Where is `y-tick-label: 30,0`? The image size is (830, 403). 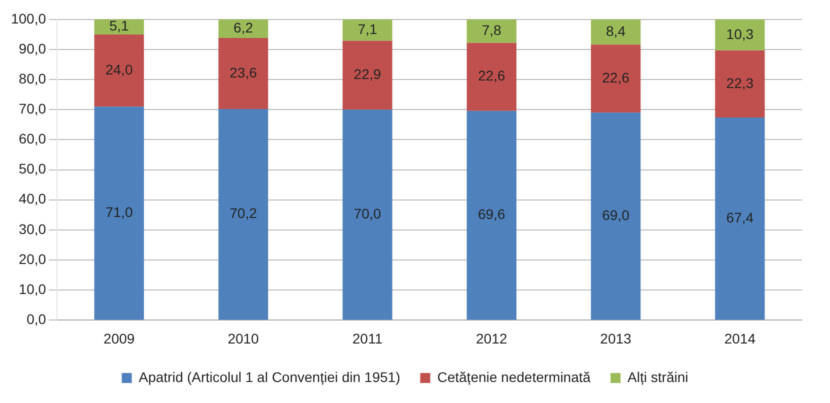 y-tick-label: 30,0 is located at coordinates (32, 228).